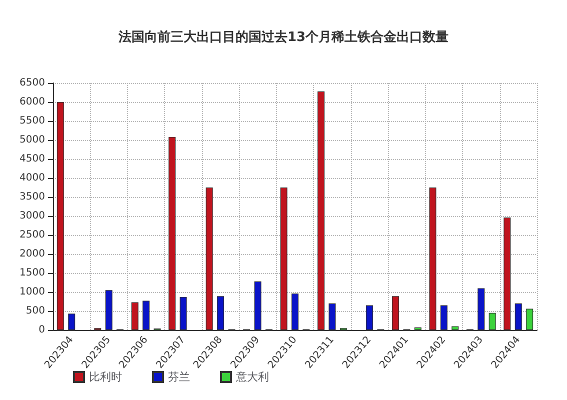 This screenshot has width=567, height=400. What do you see at coordinates (32, 159) in the screenshot?
I see `y-tick-label: 4500` at bounding box center [32, 159].